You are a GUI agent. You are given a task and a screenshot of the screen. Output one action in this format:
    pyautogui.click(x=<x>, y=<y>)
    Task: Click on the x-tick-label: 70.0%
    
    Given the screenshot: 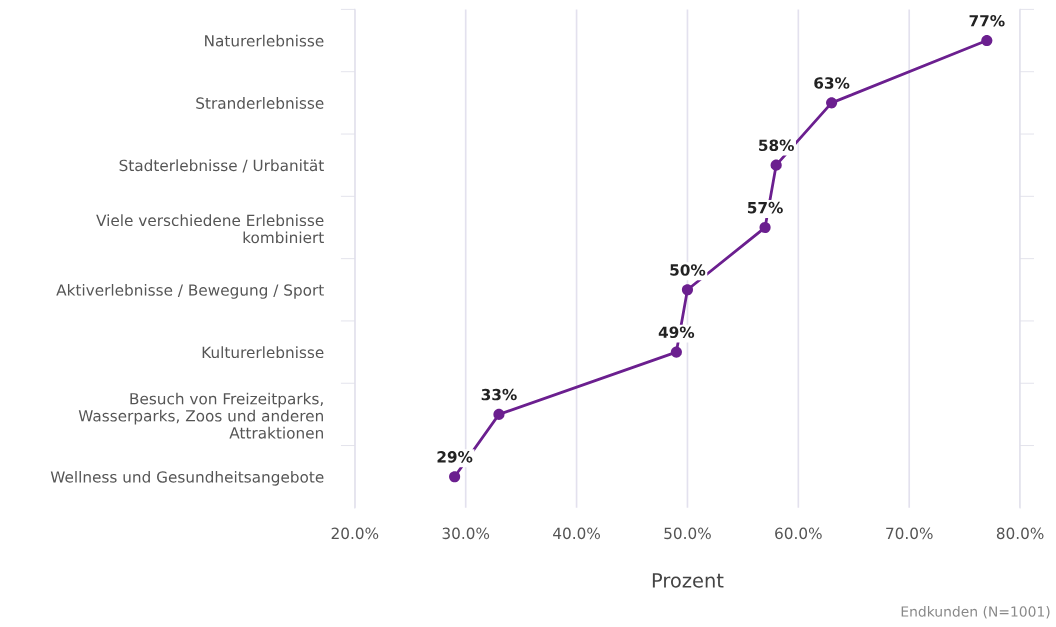 What is the action you would take?
    pyautogui.click(x=909, y=533)
    